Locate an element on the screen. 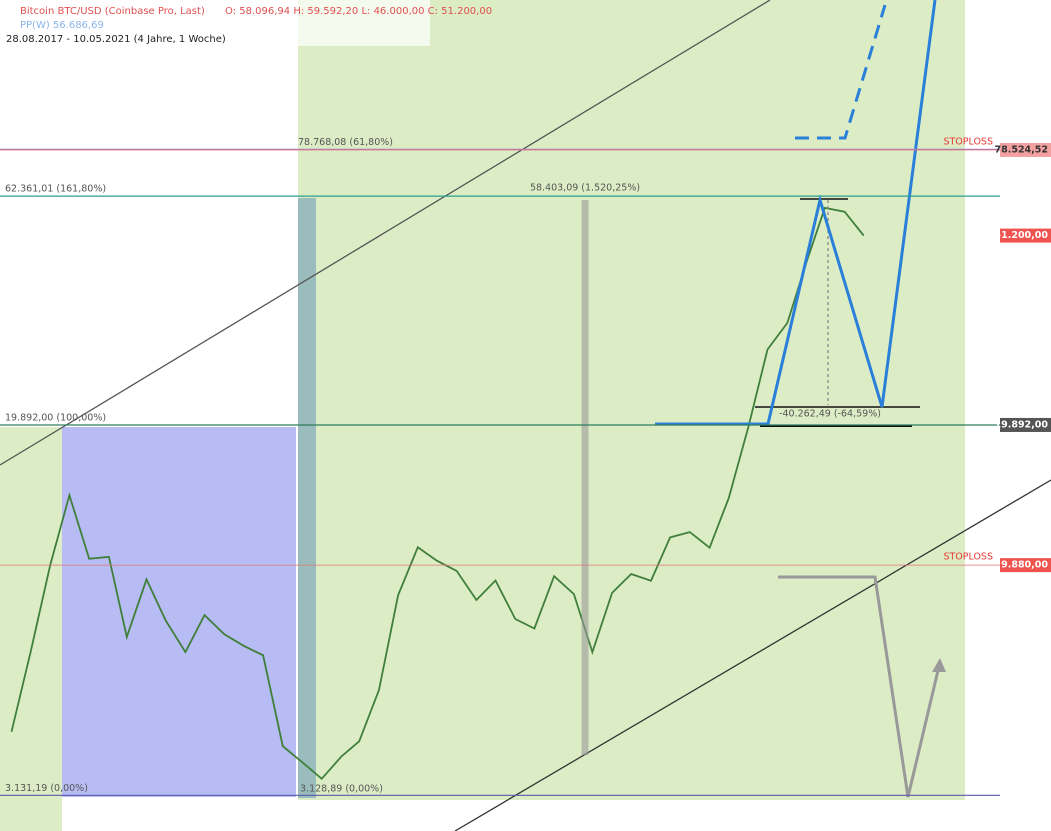 This screenshot has height=831, width=1051. projection is located at coordinates (796, 213).